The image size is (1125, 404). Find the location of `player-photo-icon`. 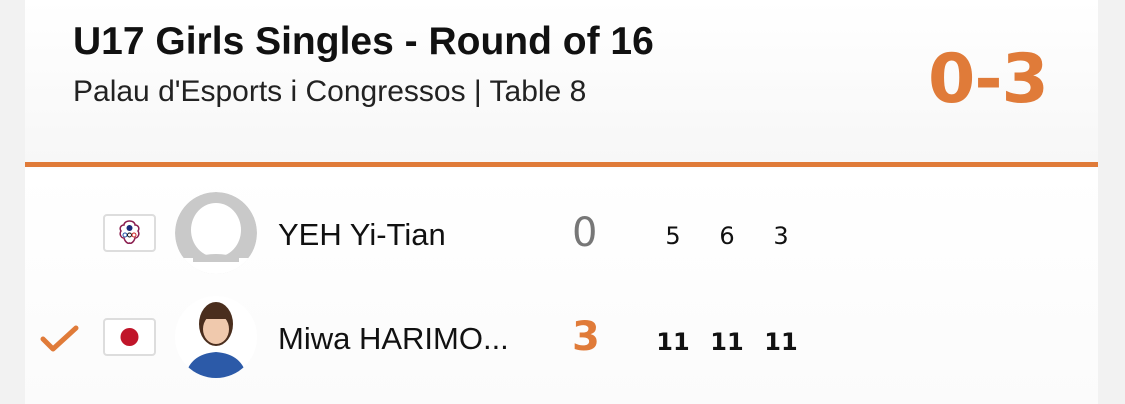

player-photo-icon is located at coordinates (216, 337).